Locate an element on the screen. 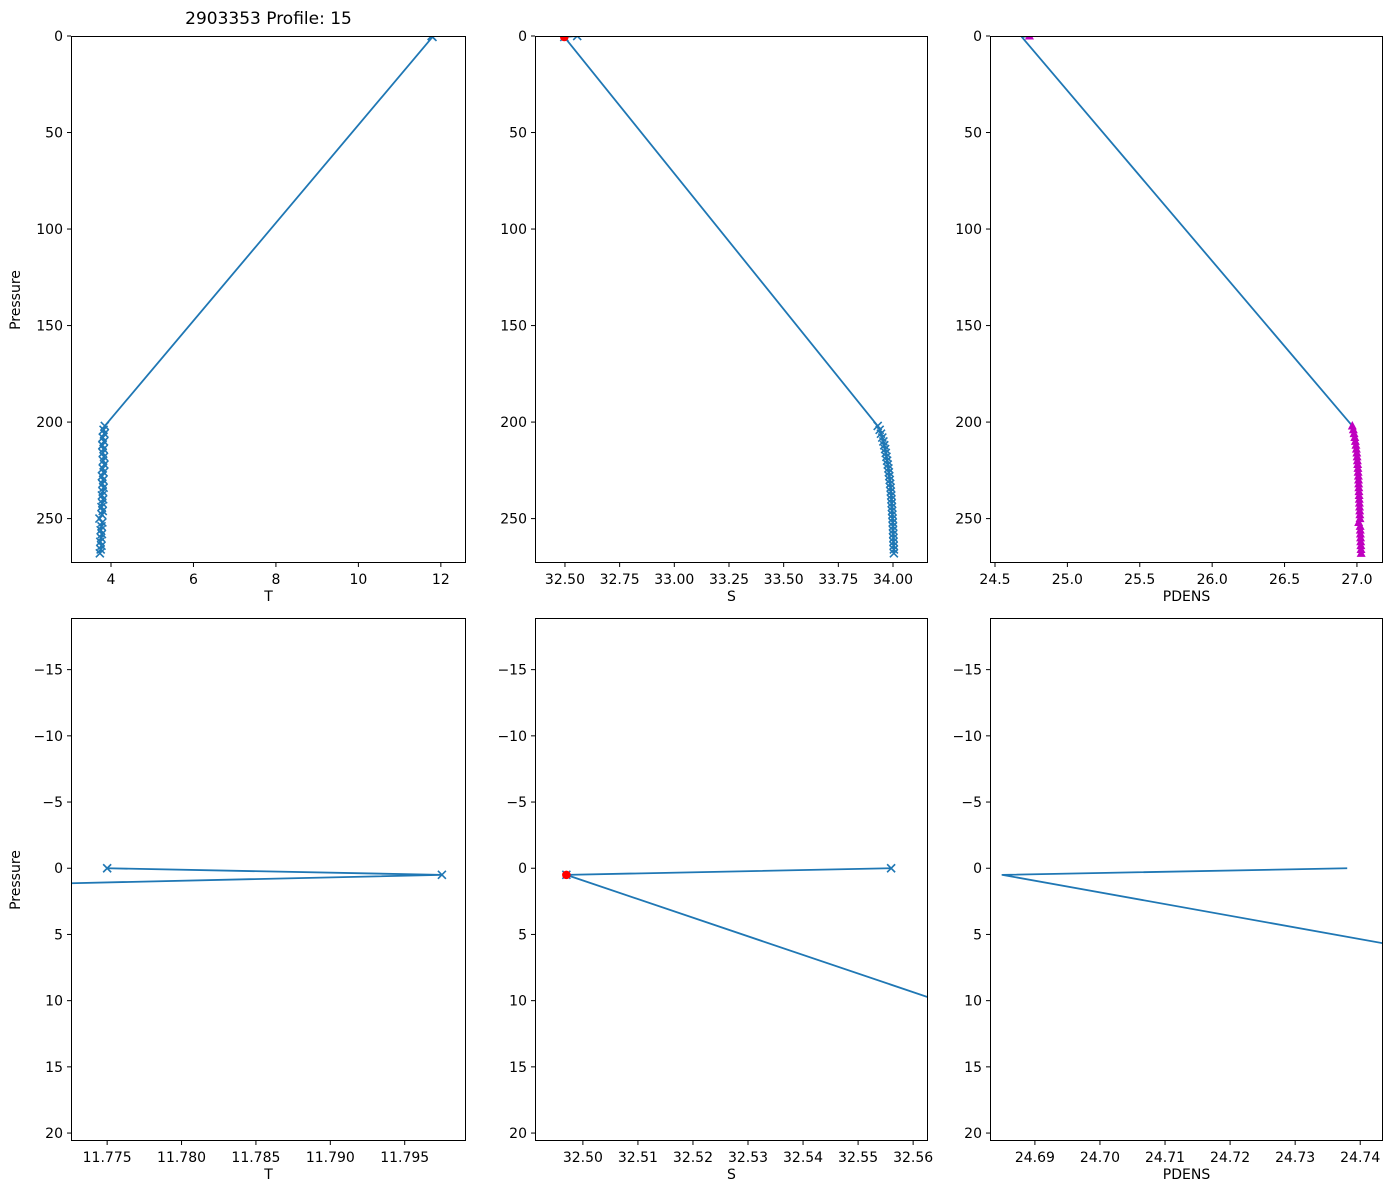 The height and width of the screenshot is (1200, 1400). svg-text: 24.69 is located at coordinates (1035, 1158).